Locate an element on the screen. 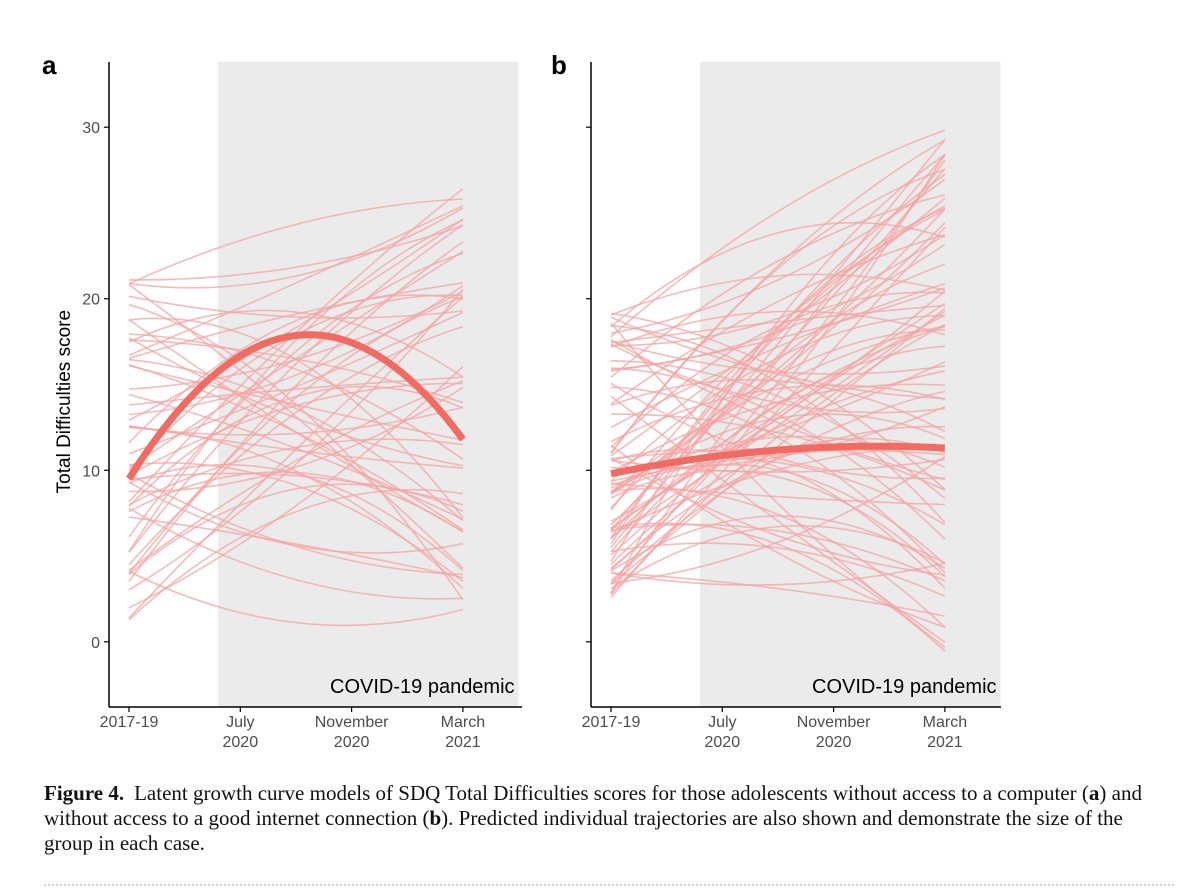  caption-bold-a: a is located at coordinates (1094, 793).